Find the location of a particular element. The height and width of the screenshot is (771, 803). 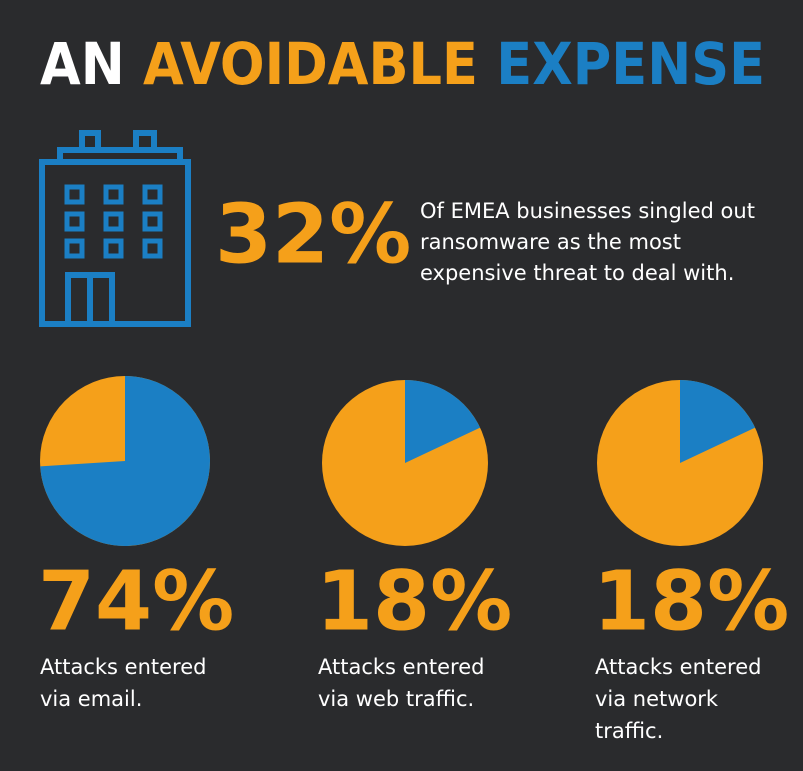

pie-caption: via network is located at coordinates (657, 699).